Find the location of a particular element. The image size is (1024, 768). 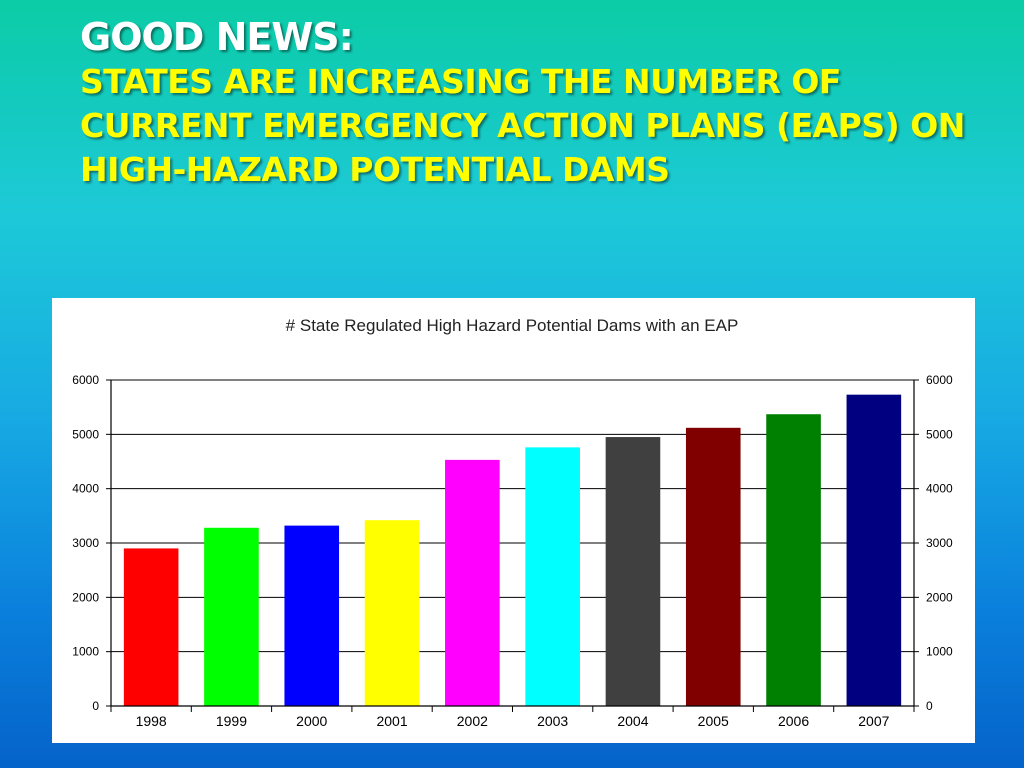

x-axis: 1998 1999 2000 2001 2002 2003 2004 2005 2006 2007 is located at coordinates (512, 717).